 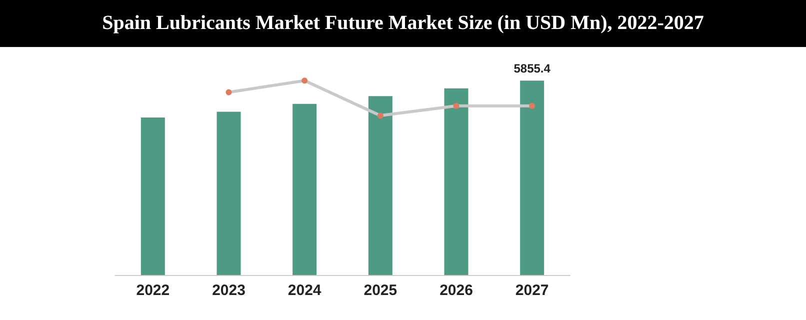 What do you see at coordinates (456, 290) in the screenshot?
I see `x-tick-label: 2026` at bounding box center [456, 290].